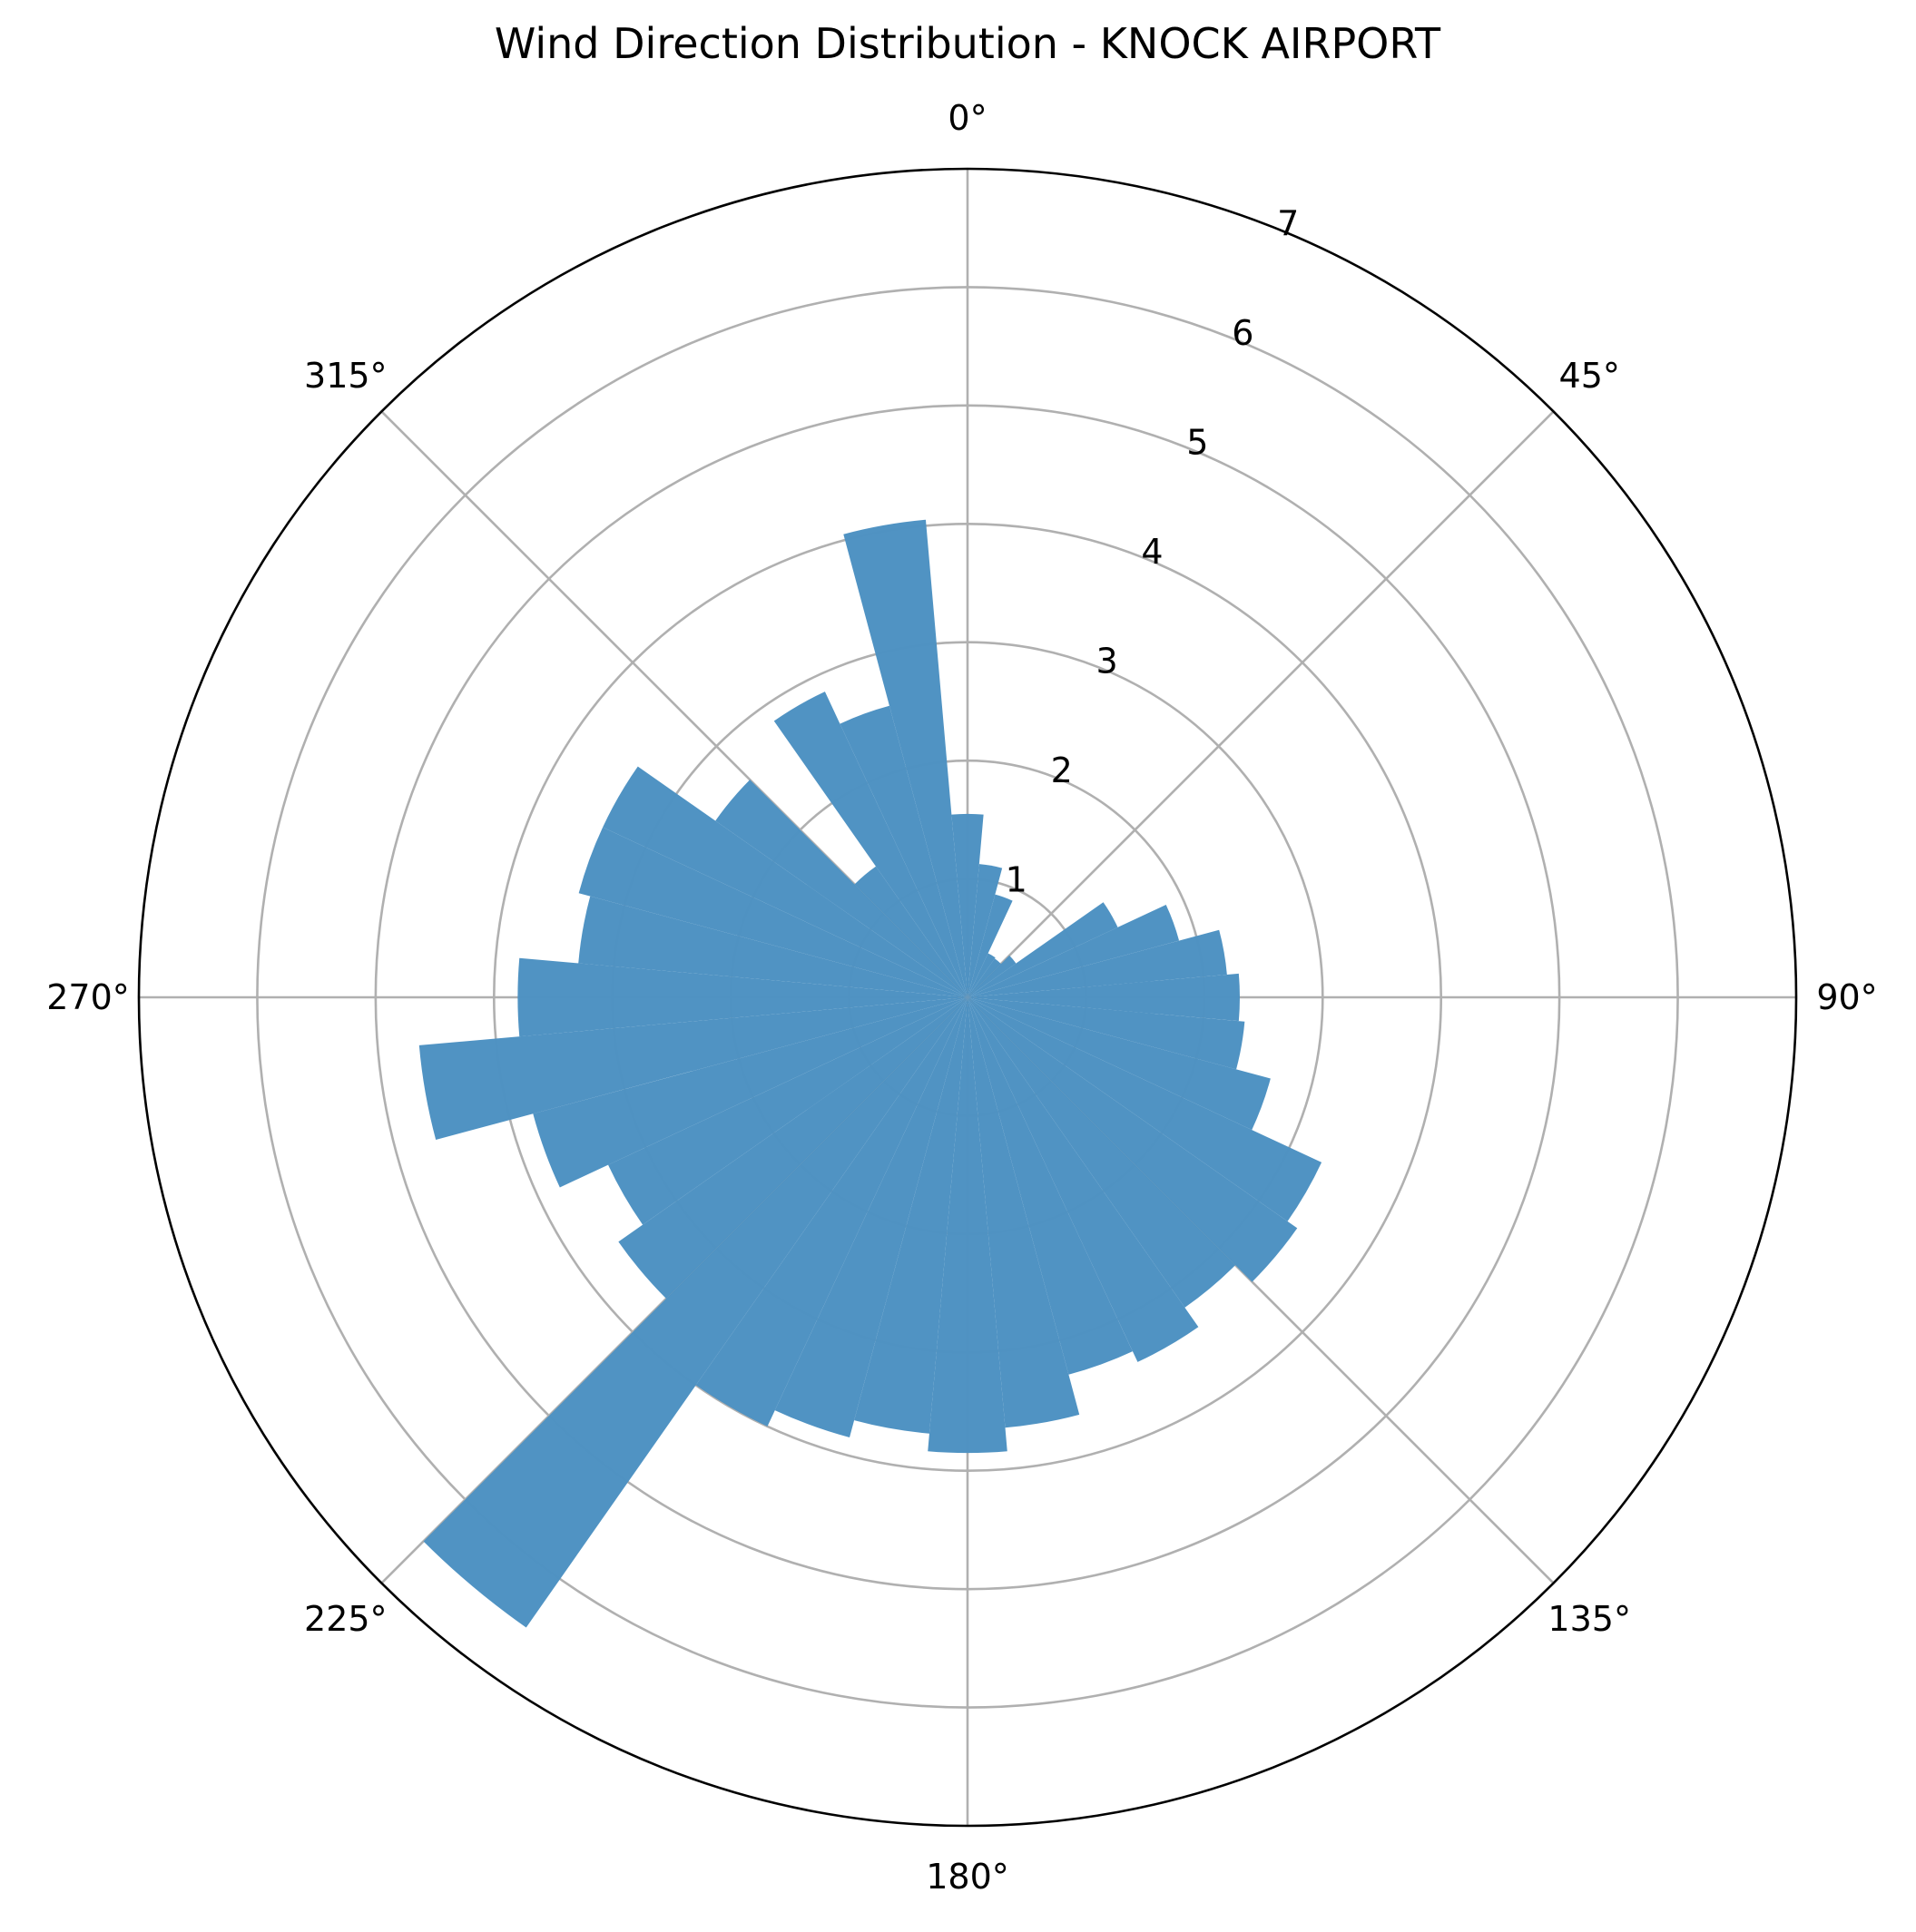 This screenshot has width=1916, height=1932. I want to click on theta-tick-label: 225°, so click(346, 1619).